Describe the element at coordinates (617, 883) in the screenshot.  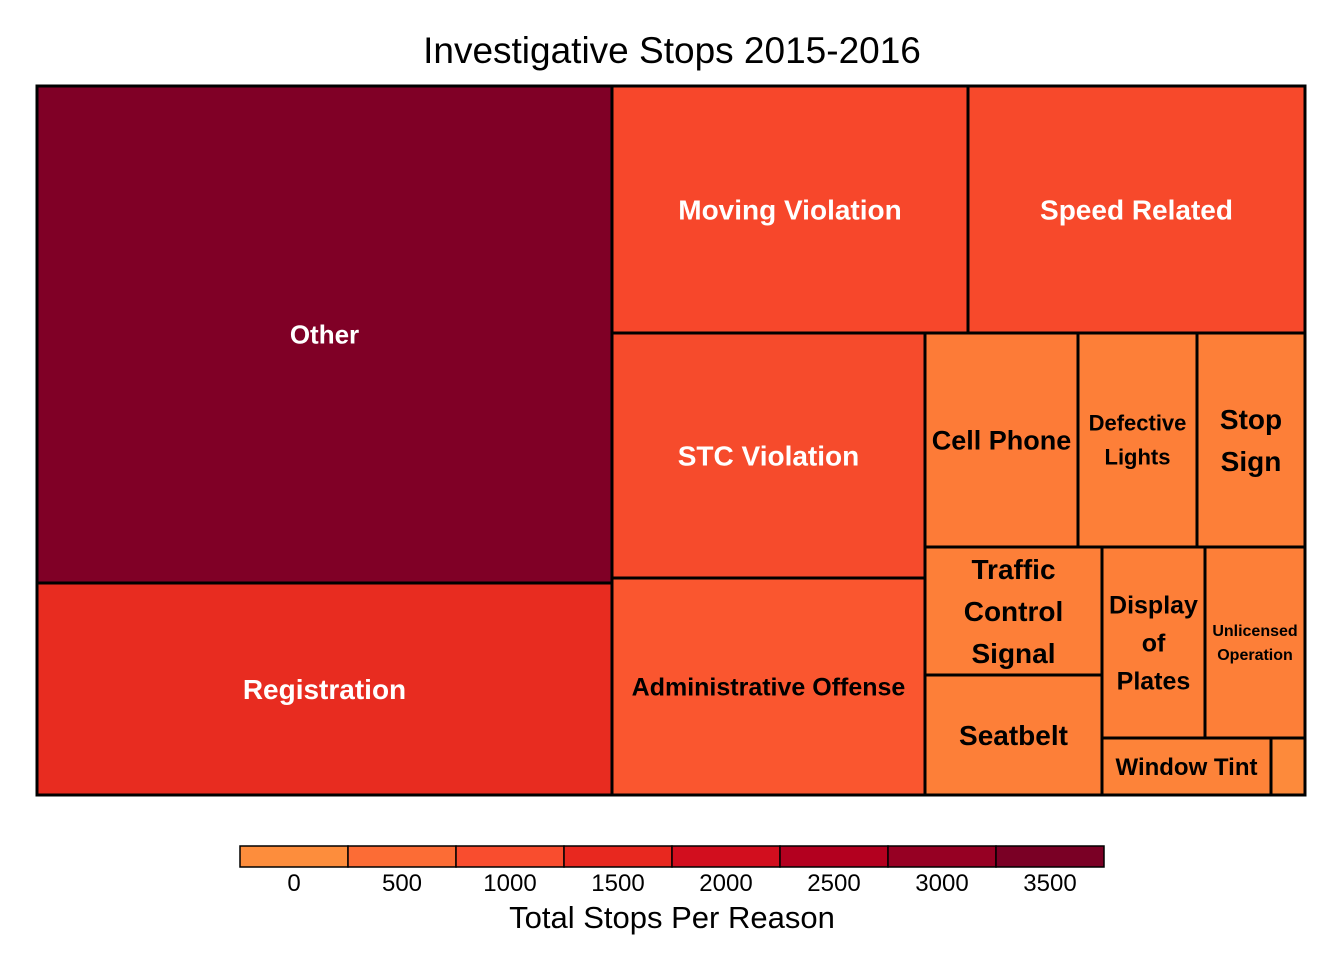
I see `legend-tick-label: 1500` at that location.